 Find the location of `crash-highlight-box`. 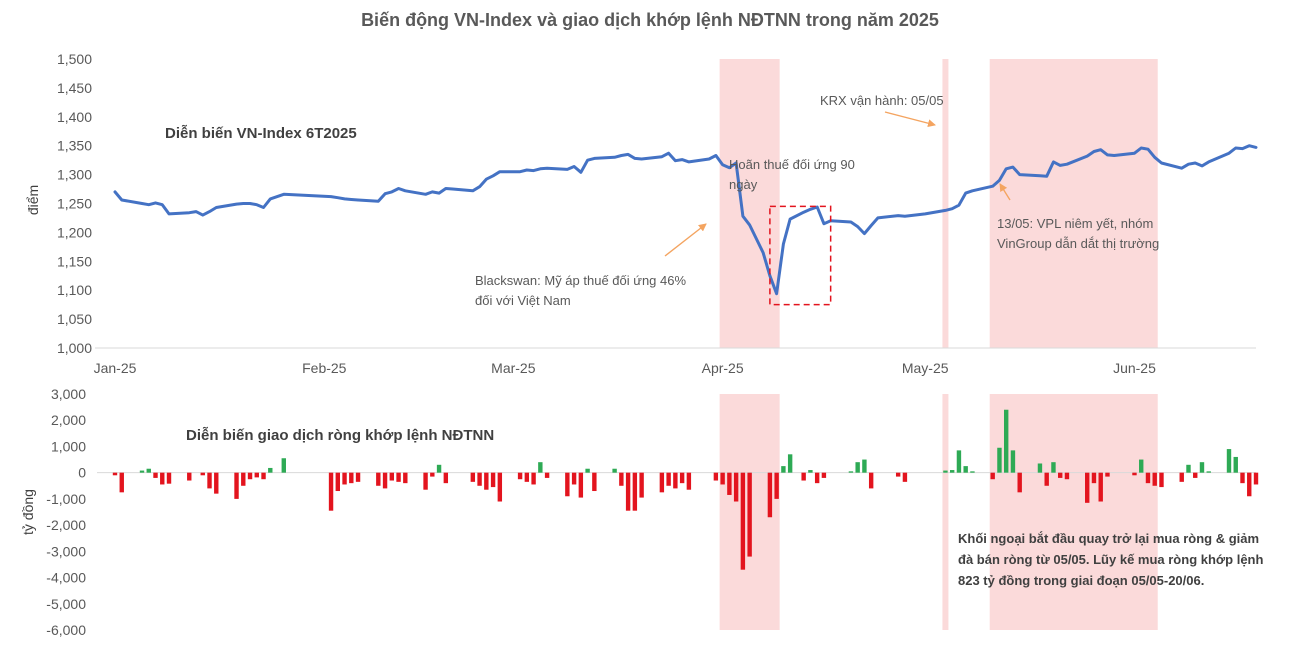

crash-highlight-box is located at coordinates (800, 255).